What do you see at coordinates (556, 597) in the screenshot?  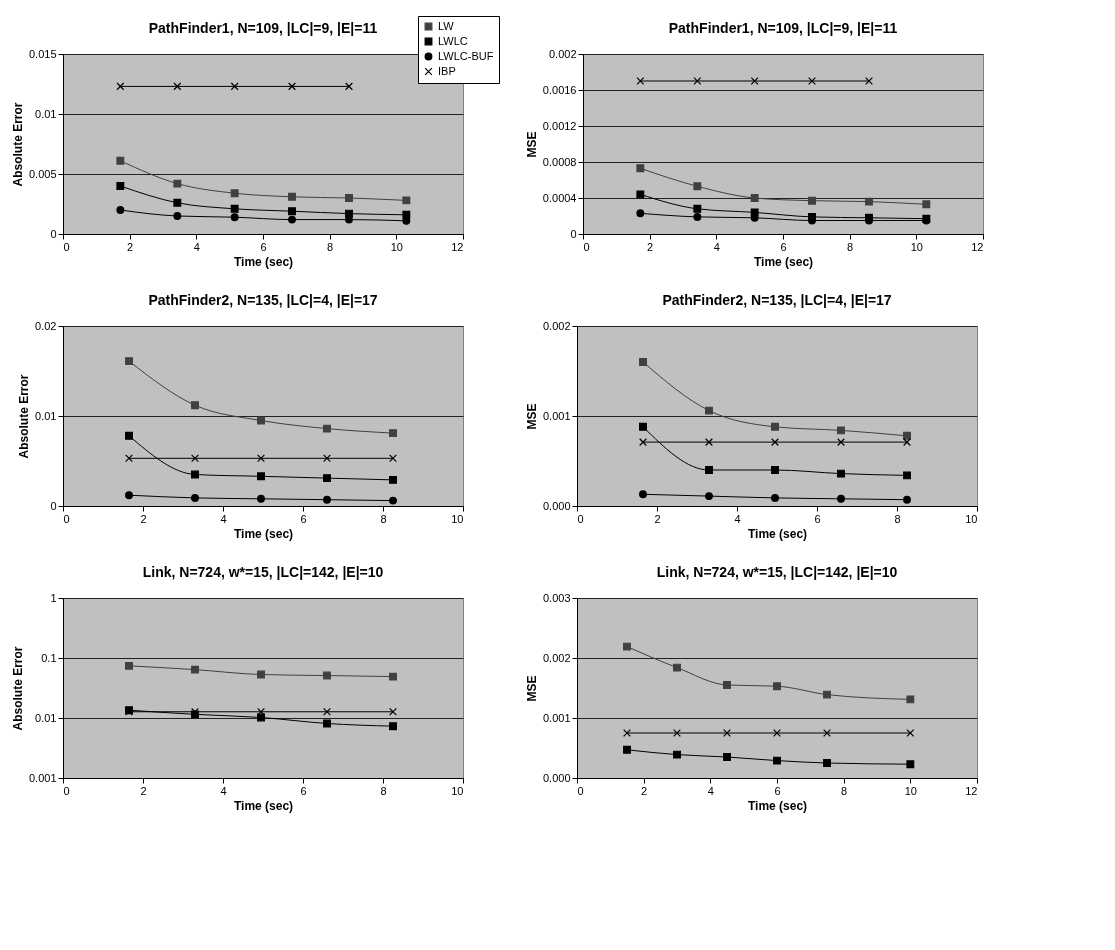 I see `y-tick-label: 0.003` at bounding box center [556, 597].